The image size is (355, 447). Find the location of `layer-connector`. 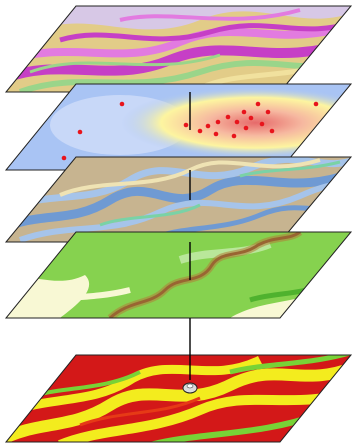

layer-connector is located at coordinates (190, 243).